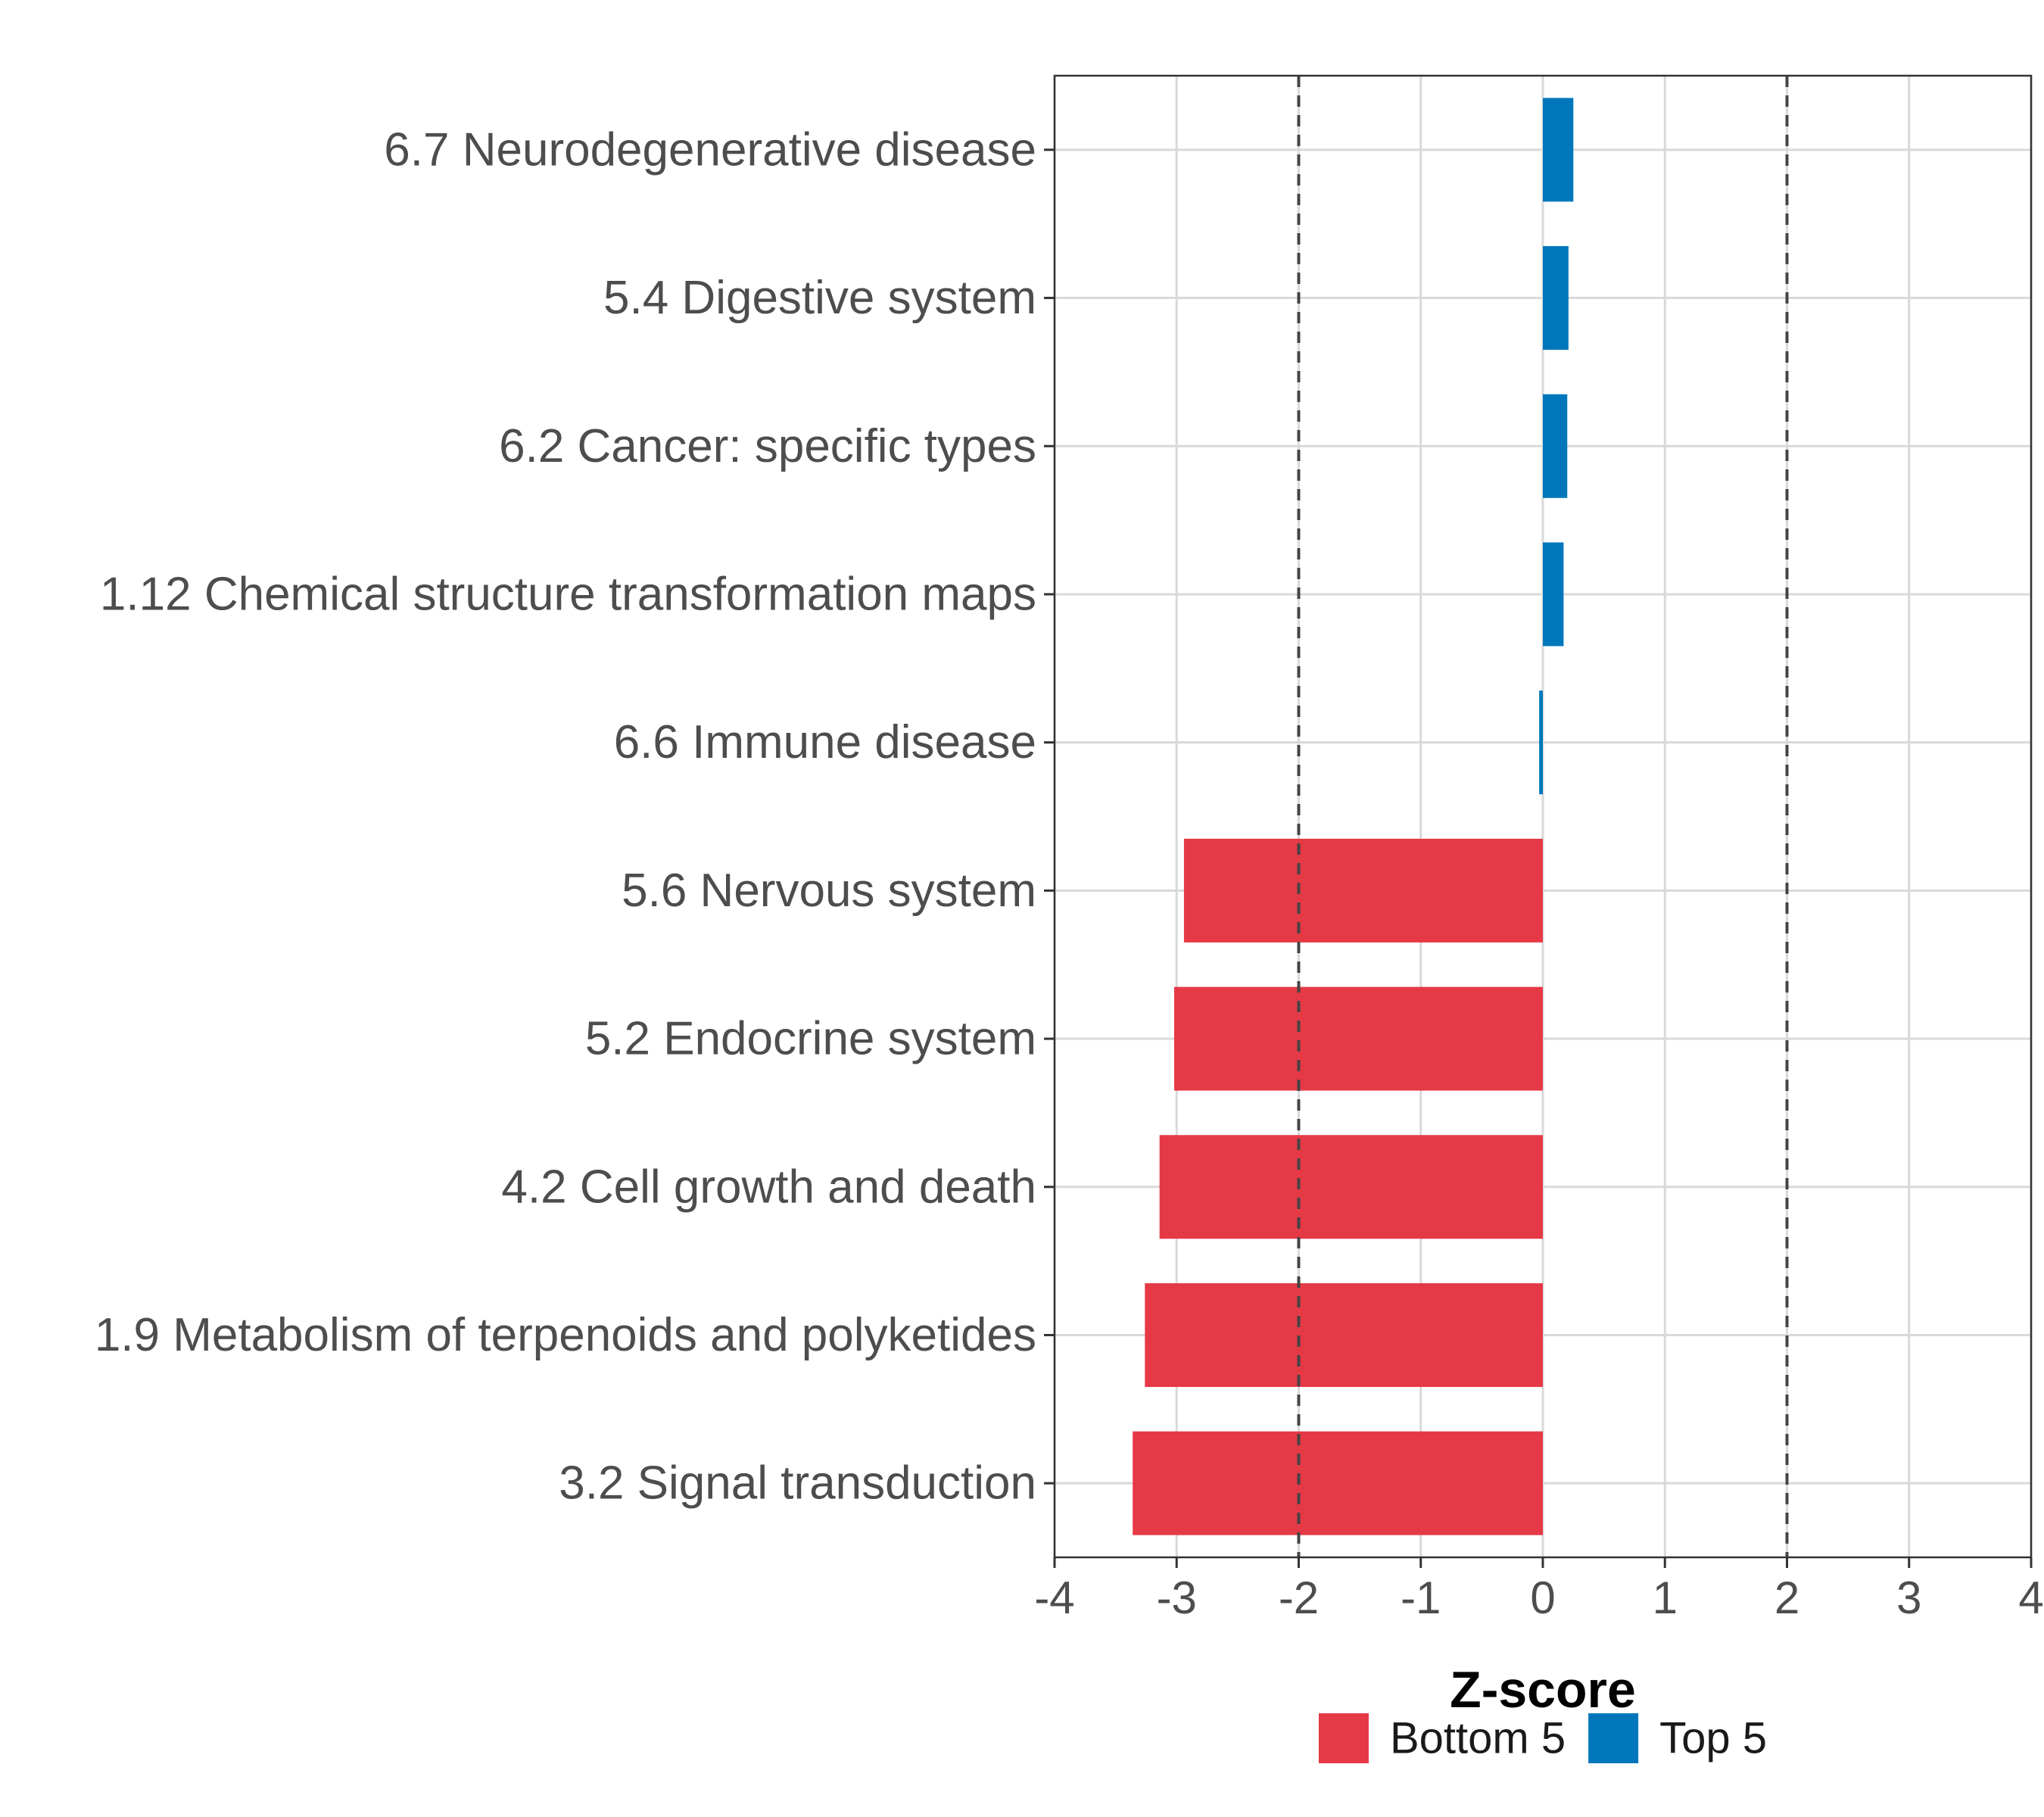  Describe the element at coordinates (1908, 1597) in the screenshot. I see `x-tick-label: 3` at that location.